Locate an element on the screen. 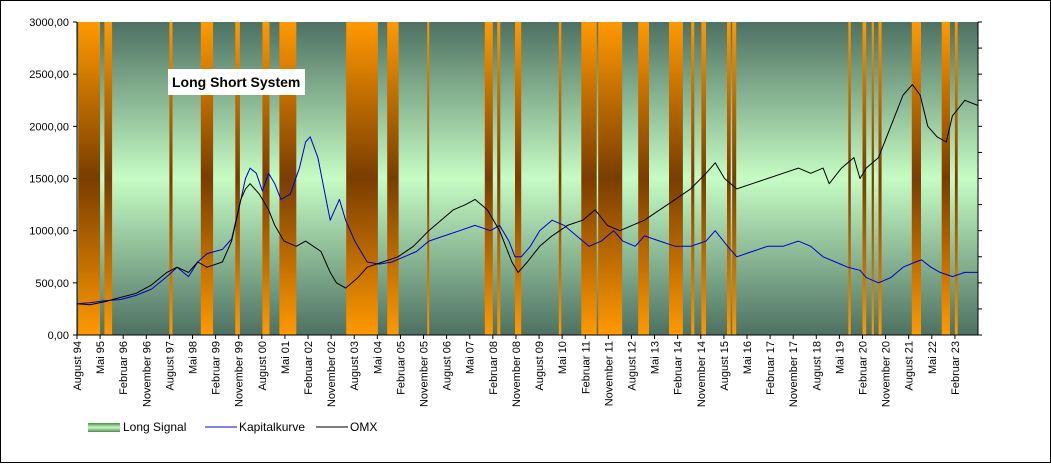 The width and height of the screenshot is (1051, 467). y-tick-label: 500,00 is located at coordinates (52, 284).